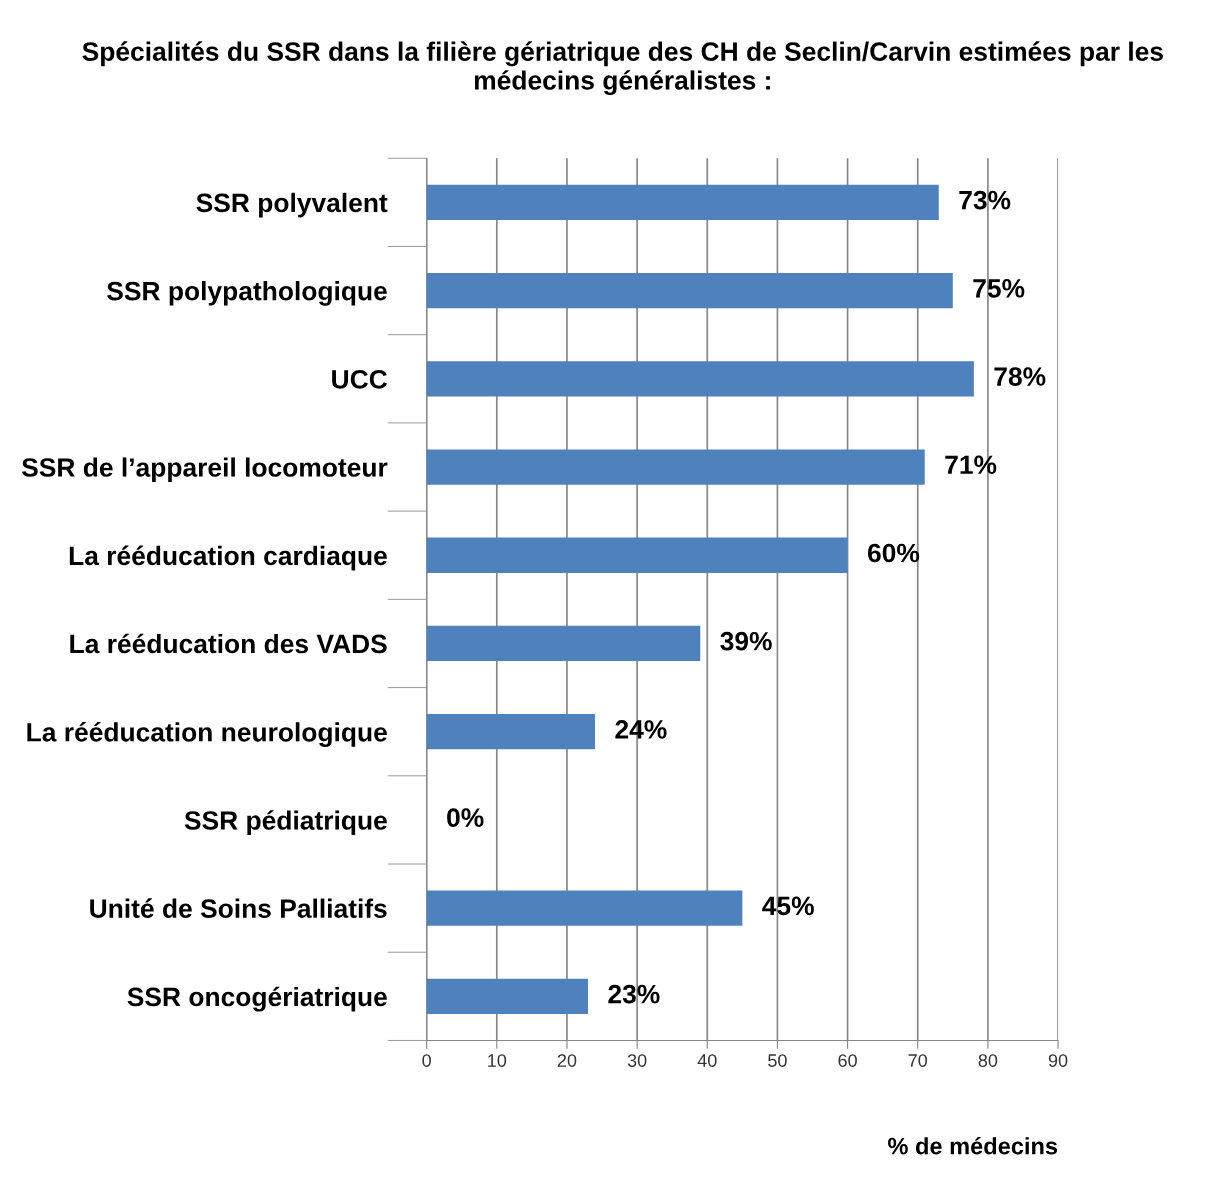 The image size is (1226, 1181). Describe the element at coordinates (465, 817) in the screenshot. I see `data-label: 0%` at that location.